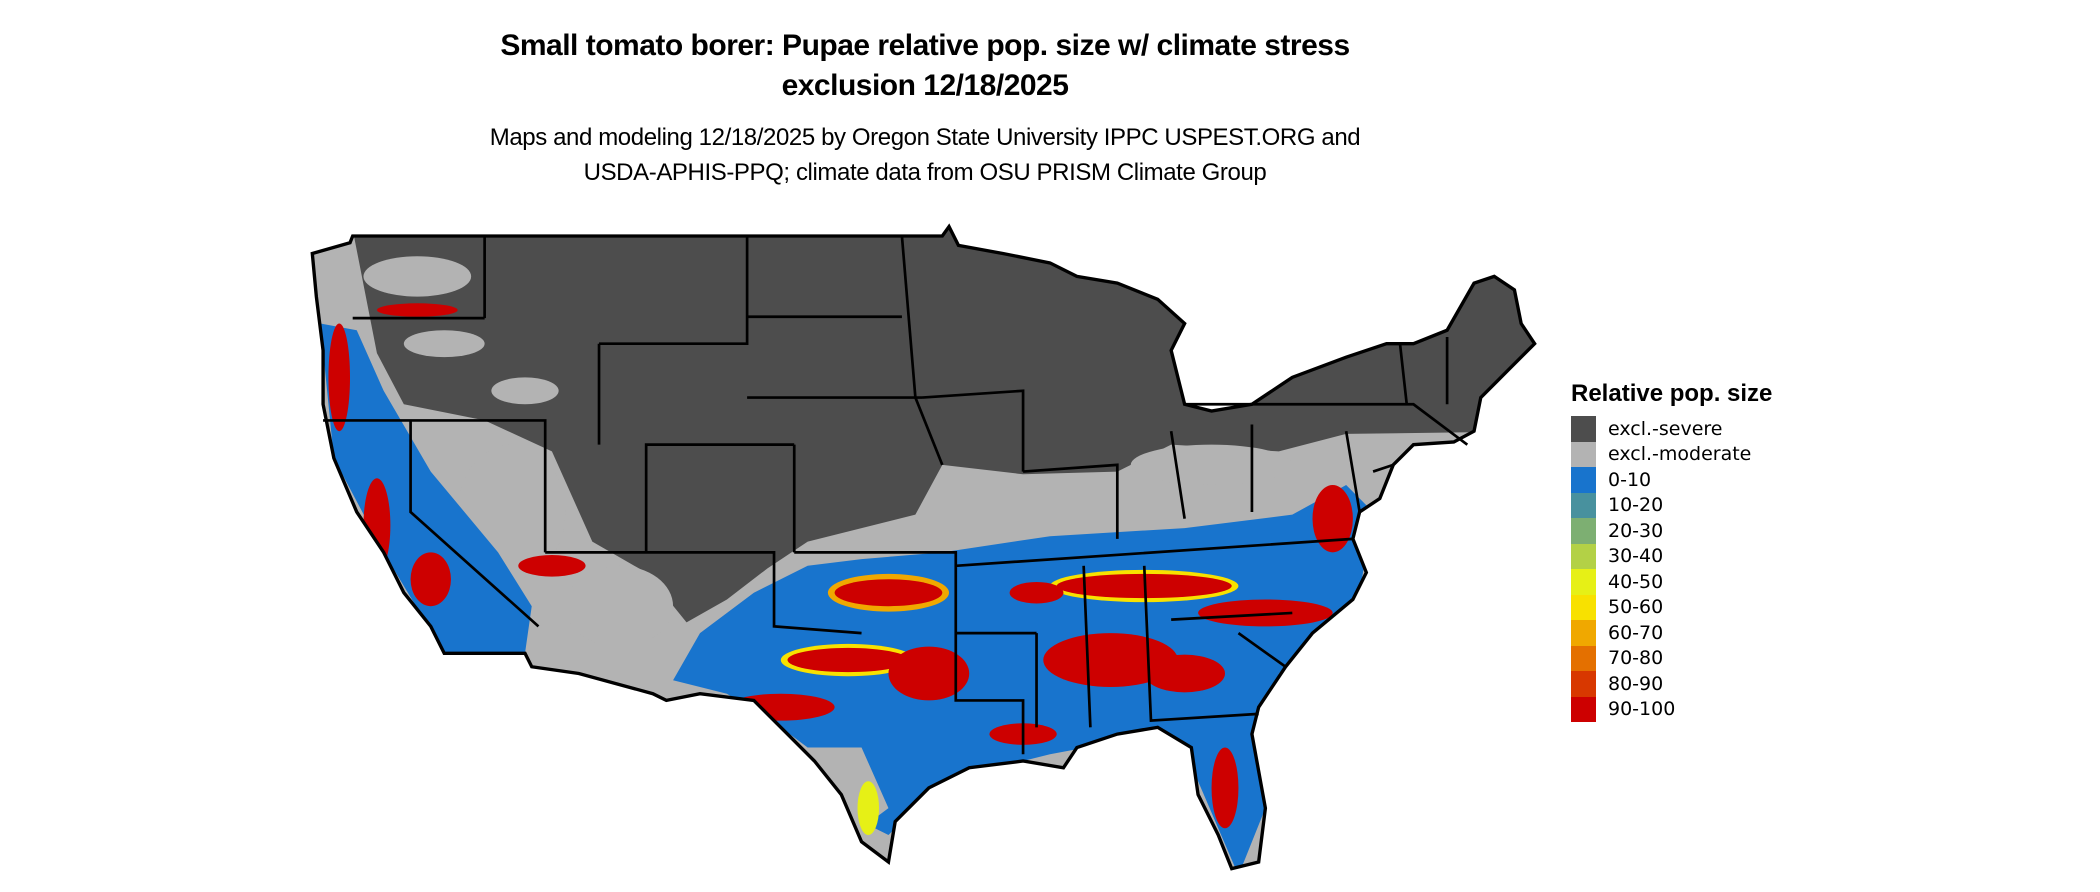 Image resolution: width=2100 pixels, height=892 pixels. Describe the element at coordinates (1636, 658) in the screenshot. I see `legend-label: 70-80` at that location.